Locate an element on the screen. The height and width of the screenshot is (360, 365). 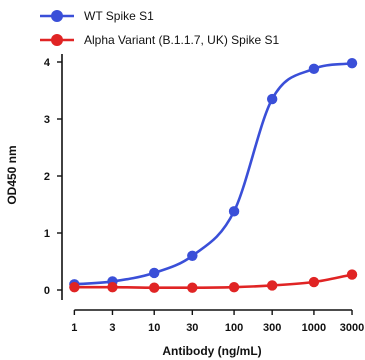
x-axis-title: Antibody (ng/mL) is located at coordinates (211, 351).